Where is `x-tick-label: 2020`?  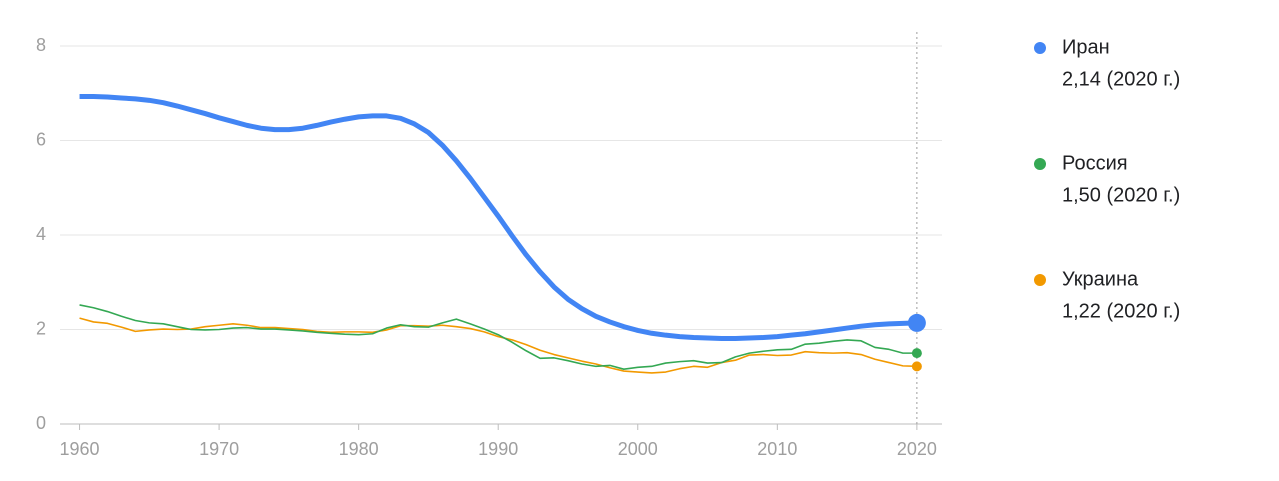 x-tick-label: 2020 is located at coordinates (917, 449).